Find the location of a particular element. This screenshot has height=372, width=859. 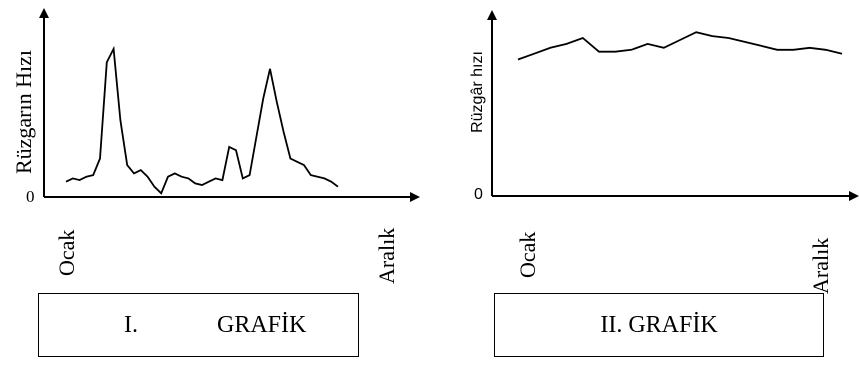

chart-2-zero-label: 0 is located at coordinates (478, 194).